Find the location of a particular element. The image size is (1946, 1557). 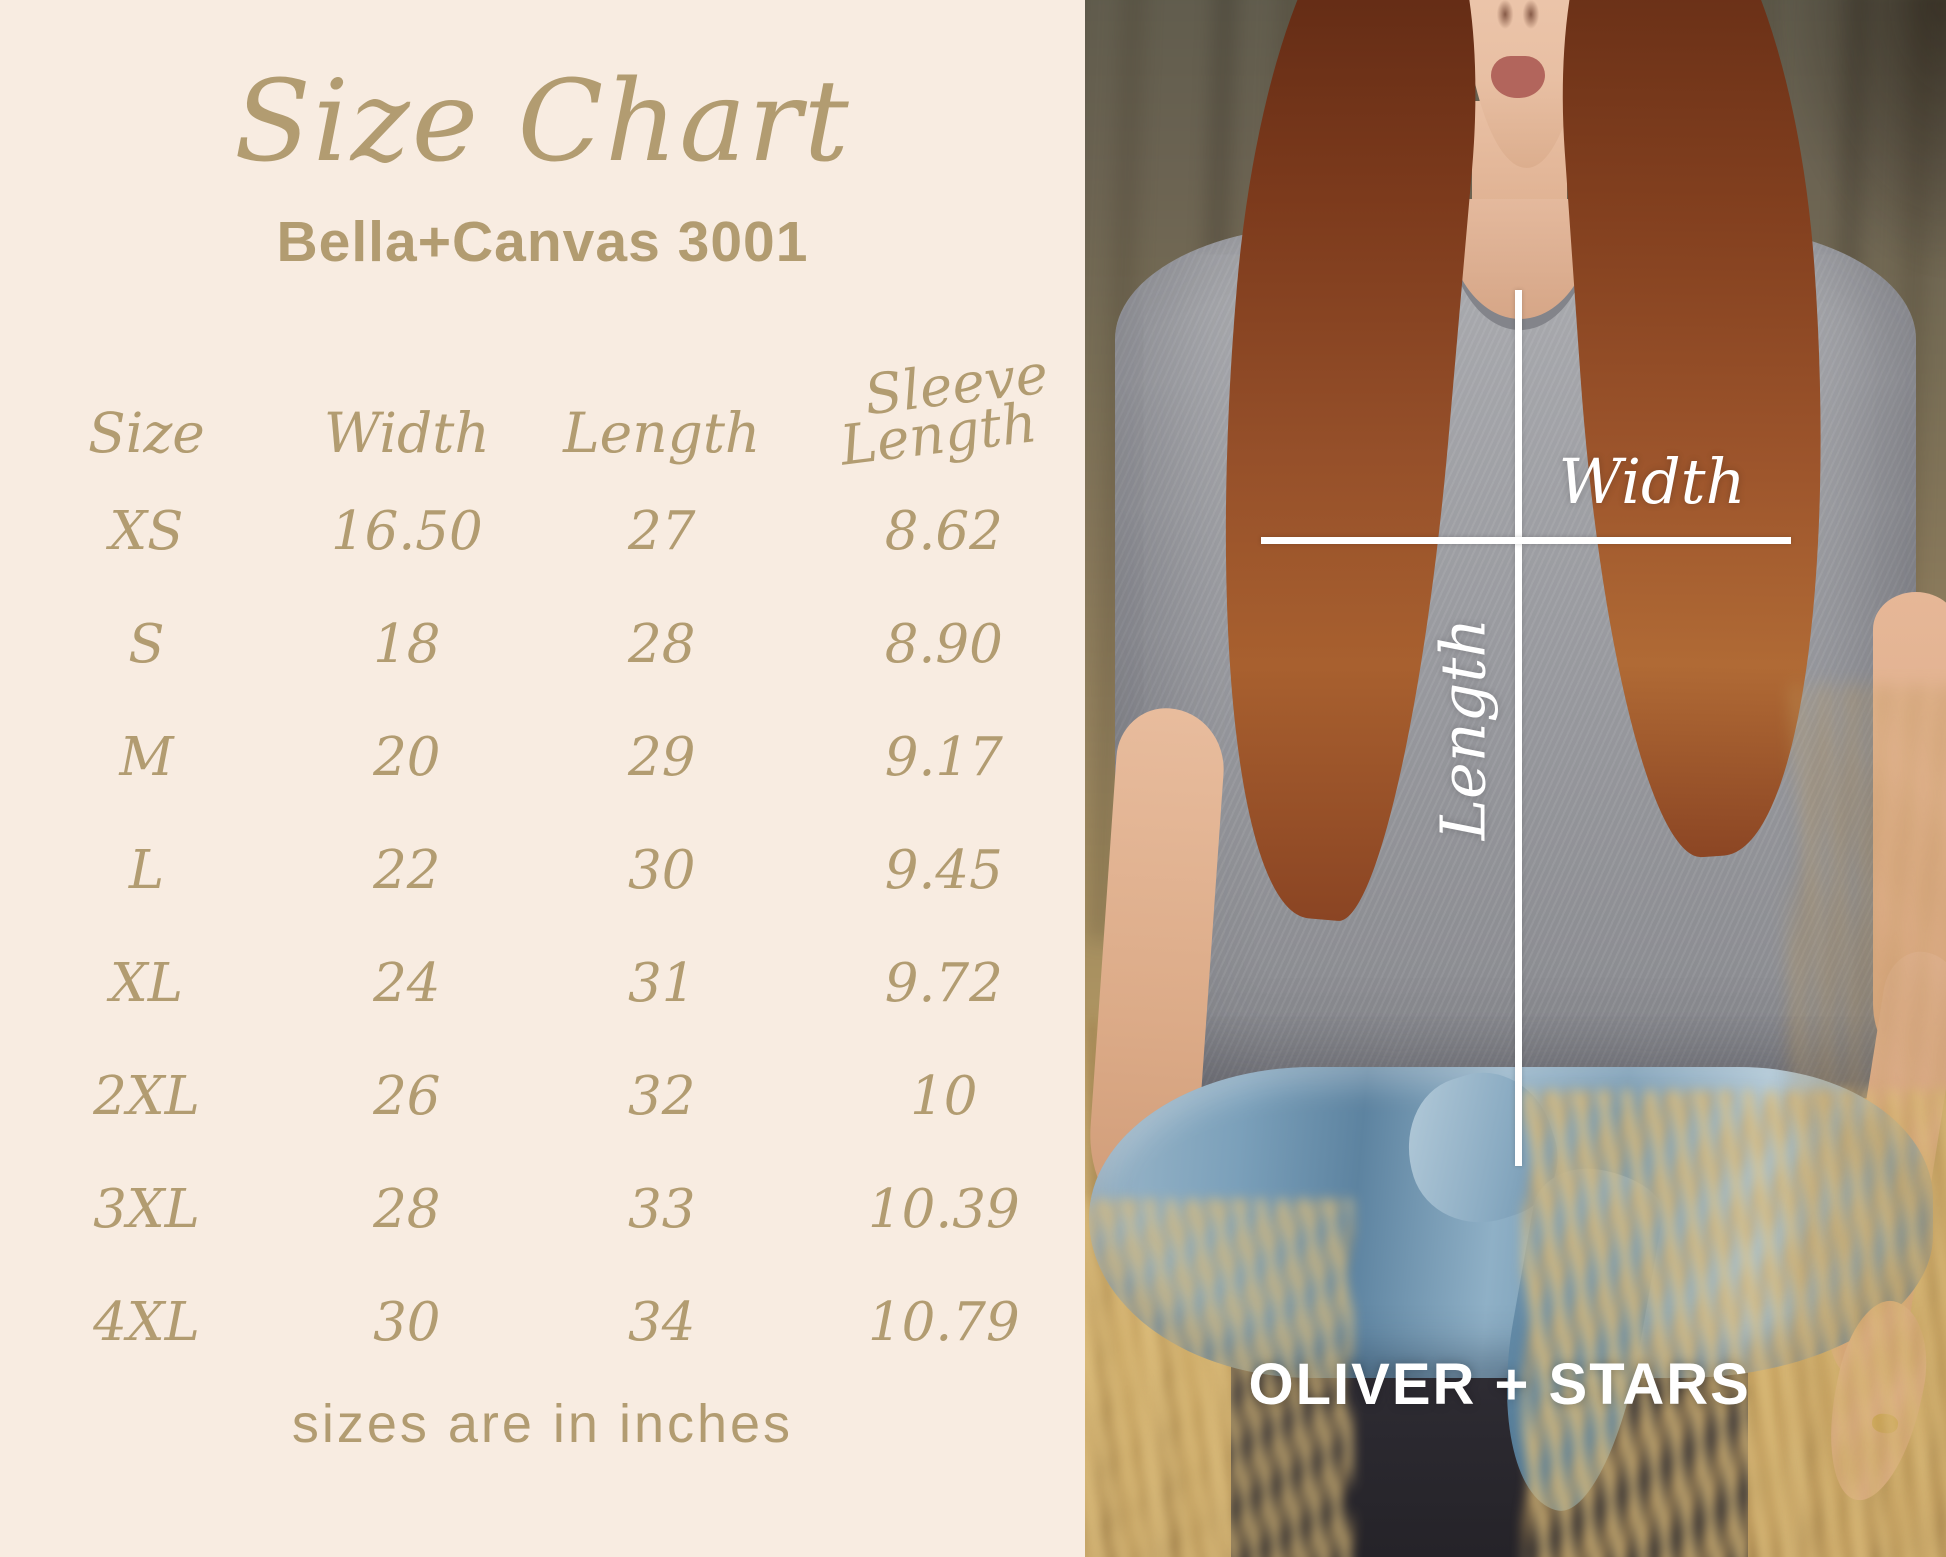

table-row: XL 24 31 9.72 is located at coordinates (542, 983).